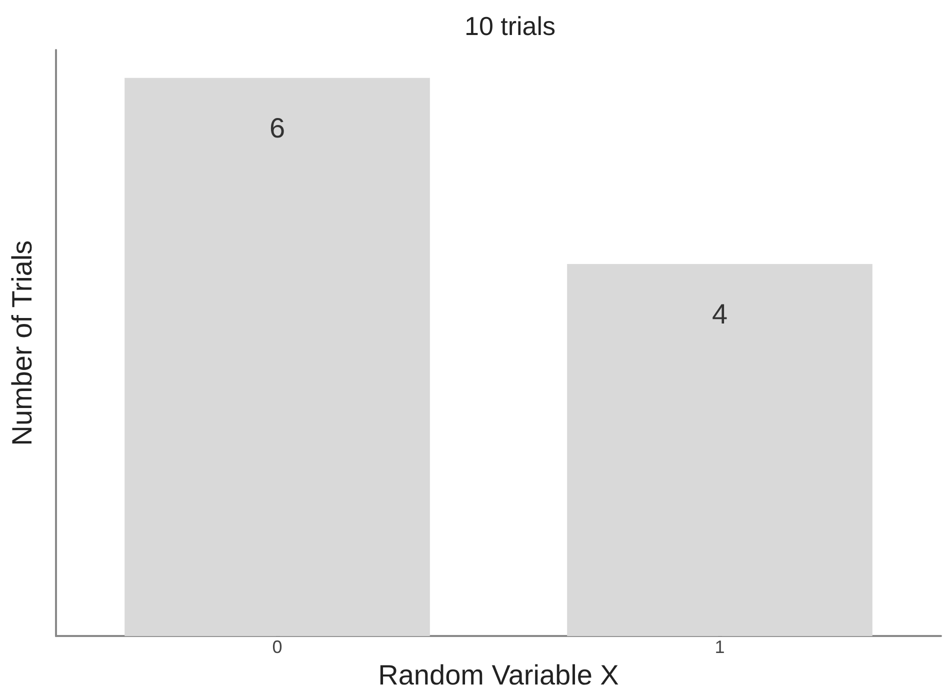 The width and height of the screenshot is (943, 694). What do you see at coordinates (510, 26) in the screenshot?
I see `chart-title: 10 trials` at bounding box center [510, 26].